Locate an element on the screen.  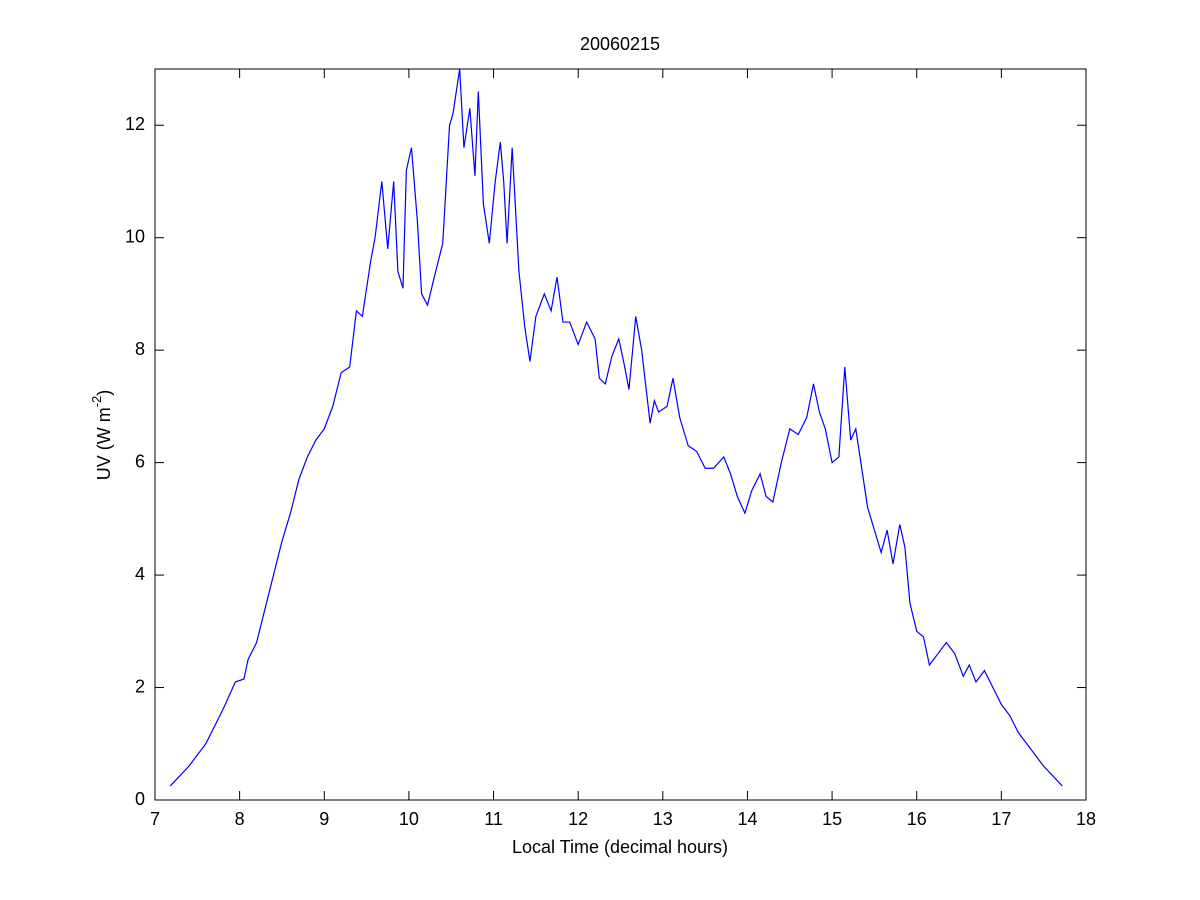
y-tick-label: 12 is located at coordinates (135, 124).